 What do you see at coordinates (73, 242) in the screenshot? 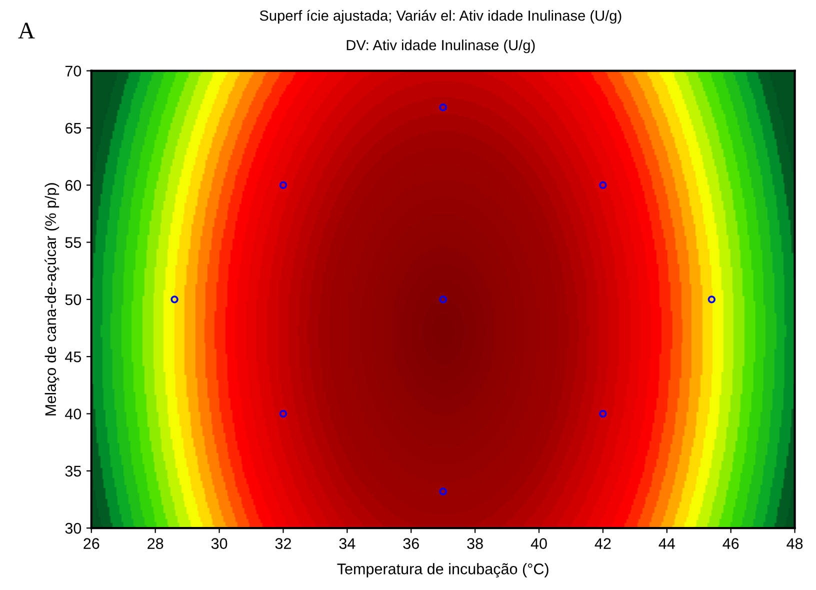
I see `y-tick-label: 55` at bounding box center [73, 242].